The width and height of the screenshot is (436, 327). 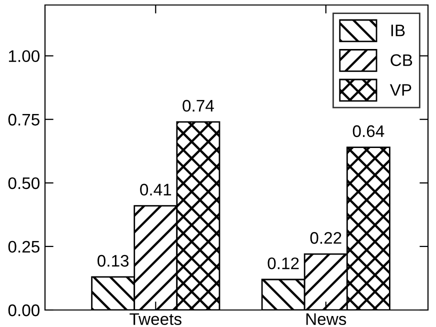 I want to click on data-label: 0.22, so click(x=326, y=238).